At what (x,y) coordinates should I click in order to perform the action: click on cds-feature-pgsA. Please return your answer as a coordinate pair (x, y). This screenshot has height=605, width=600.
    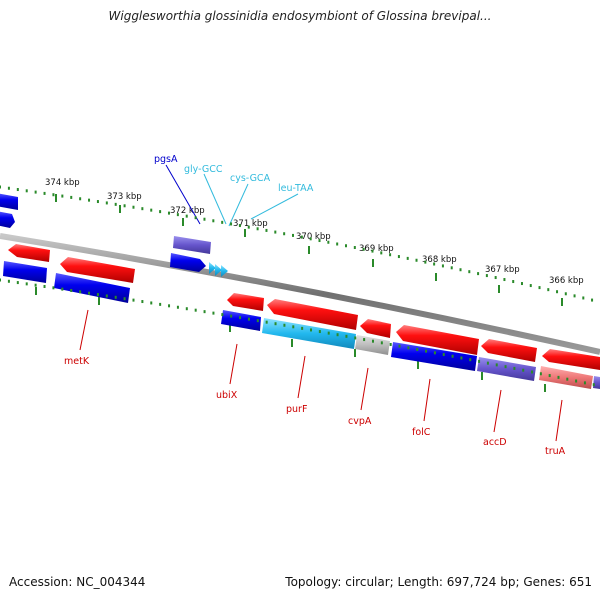
    Looking at the image, I should click on (192, 245).